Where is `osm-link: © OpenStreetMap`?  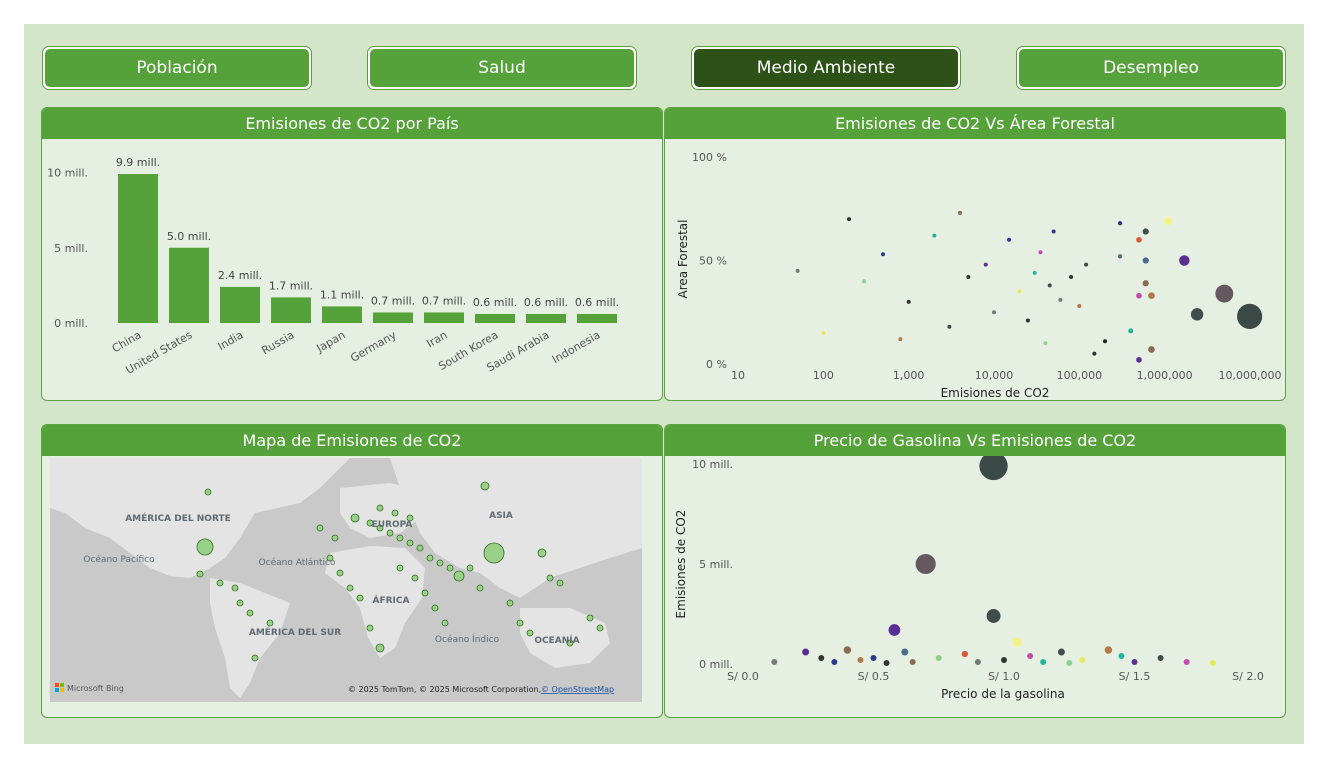
osm-link: © OpenStreetMap is located at coordinates (577, 689).